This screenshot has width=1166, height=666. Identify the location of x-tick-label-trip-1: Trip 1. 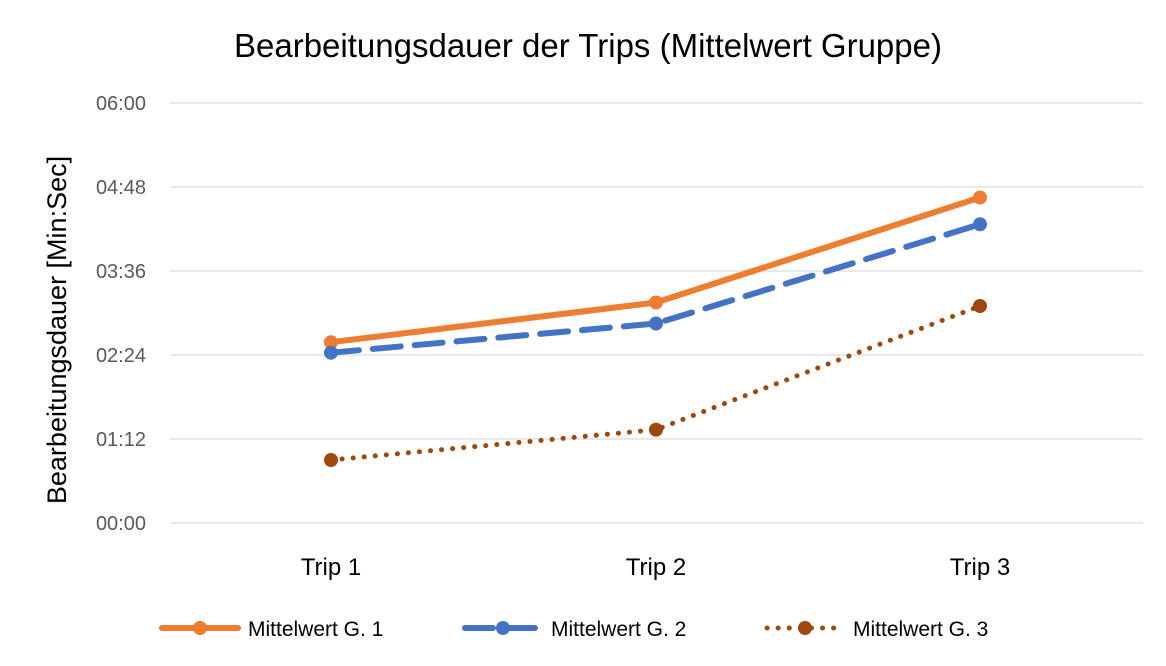
(331, 567).